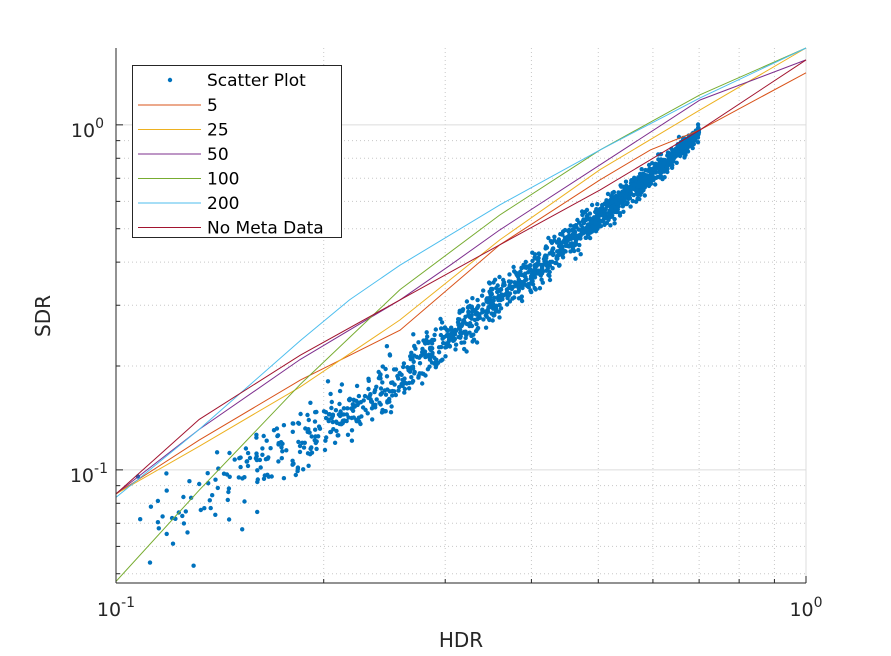 The image size is (891, 656). I want to click on y-axis-label: SDR, so click(43, 316).